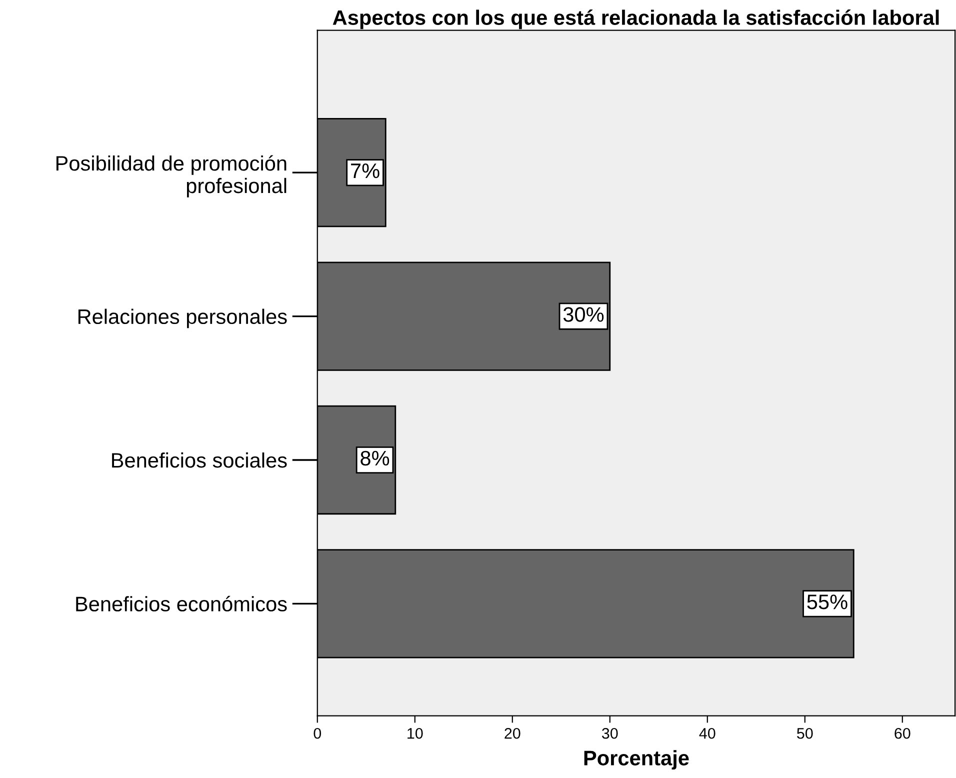 The width and height of the screenshot is (956, 778). I want to click on x-tick-label: 10, so click(415, 733).